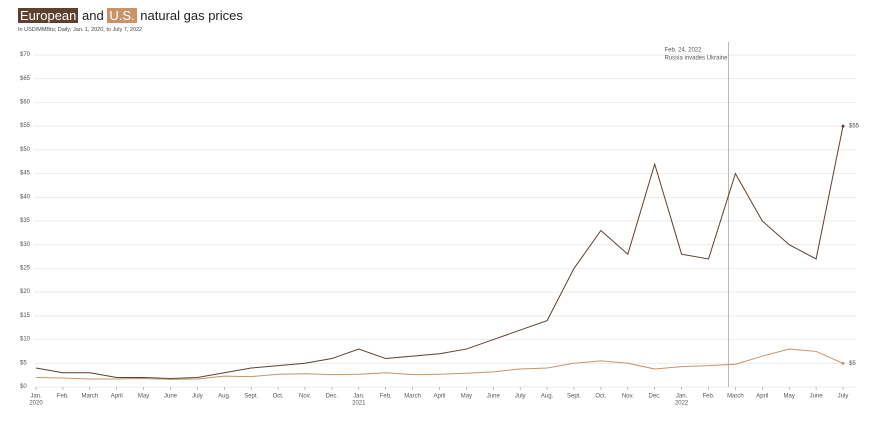  I want to click on annotation-date: Feb. 24, 2022, so click(683, 51).